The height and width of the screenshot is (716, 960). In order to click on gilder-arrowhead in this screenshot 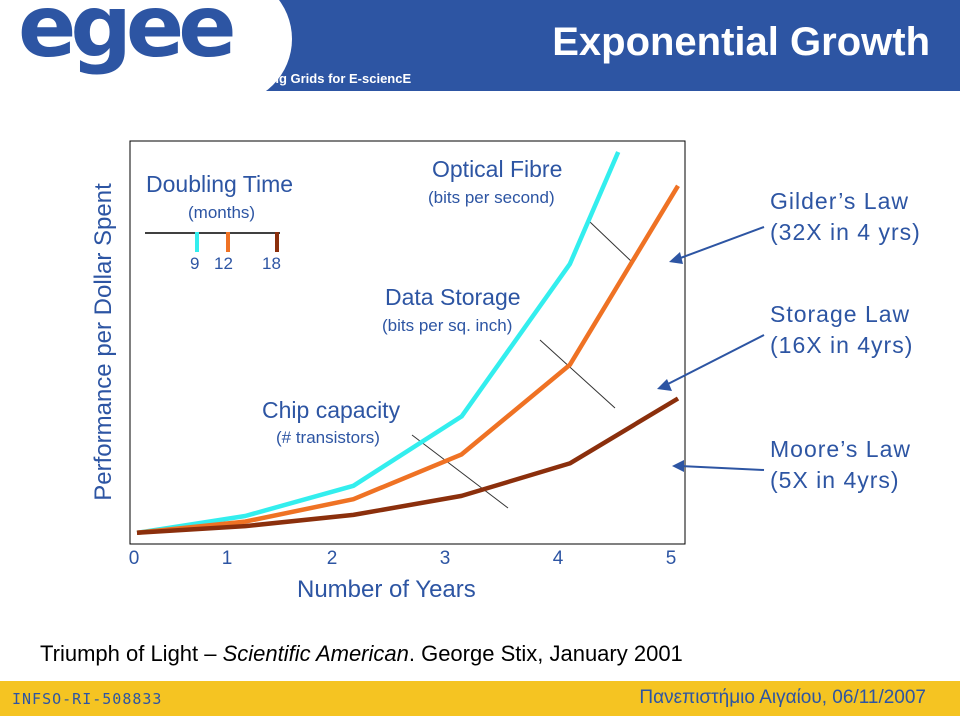, I will do `click(676, 258)`.